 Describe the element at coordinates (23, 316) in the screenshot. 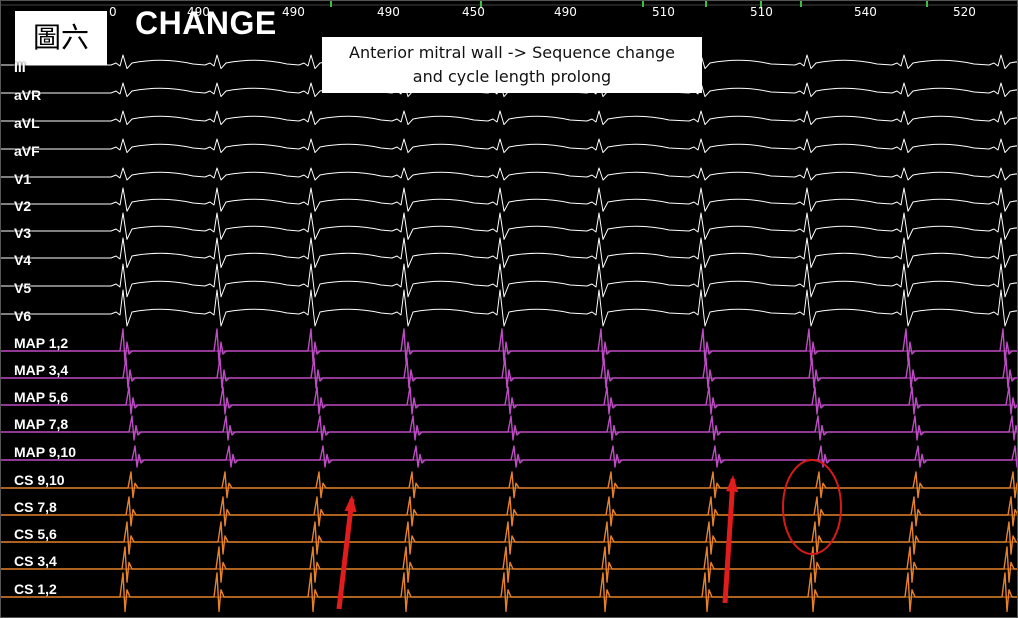

I see `channel-label-v6: V6` at that location.